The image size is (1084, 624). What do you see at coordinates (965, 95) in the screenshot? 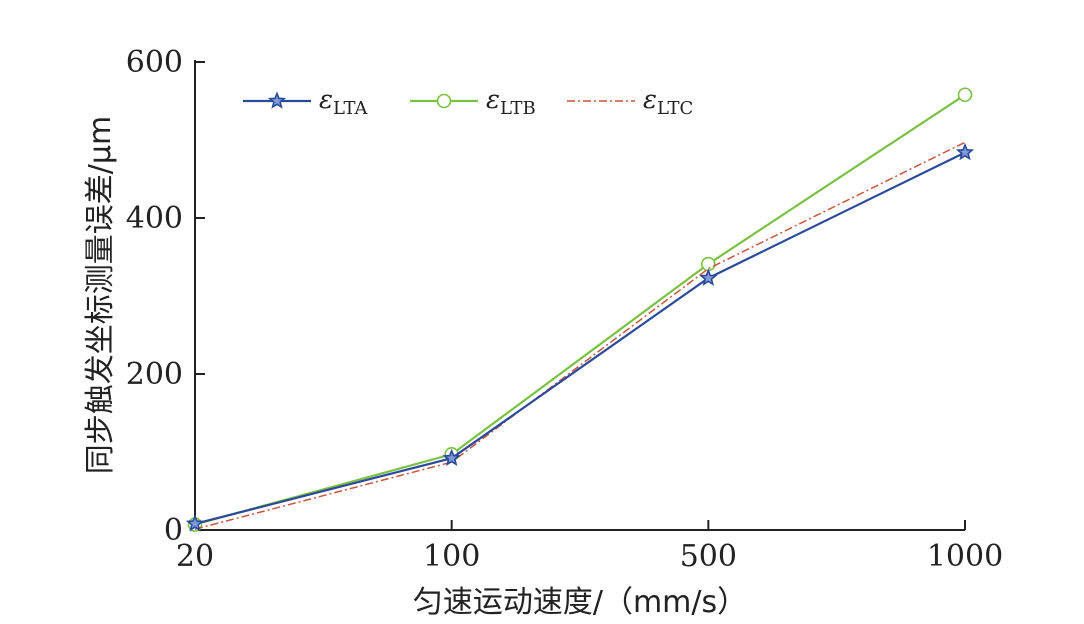
I see `data-point-ltb` at bounding box center [965, 95].